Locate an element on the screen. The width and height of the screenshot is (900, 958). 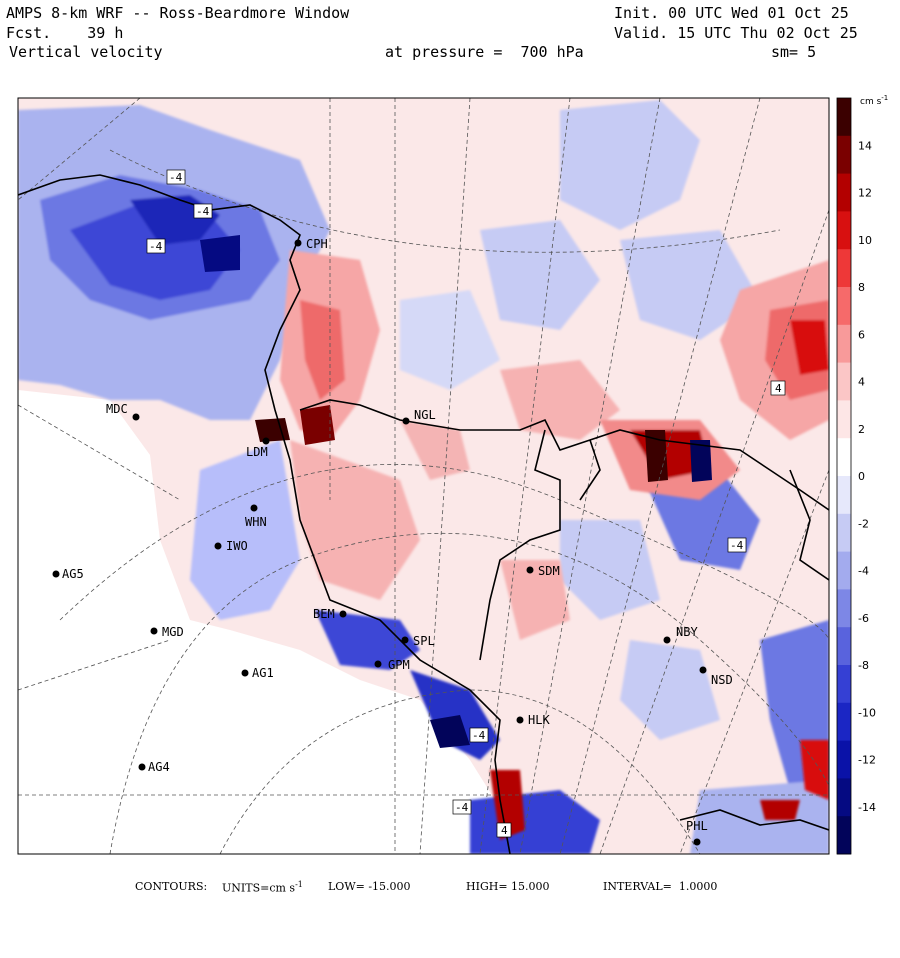
colorbar-tick-label: 2 is located at coordinates (861, 429).